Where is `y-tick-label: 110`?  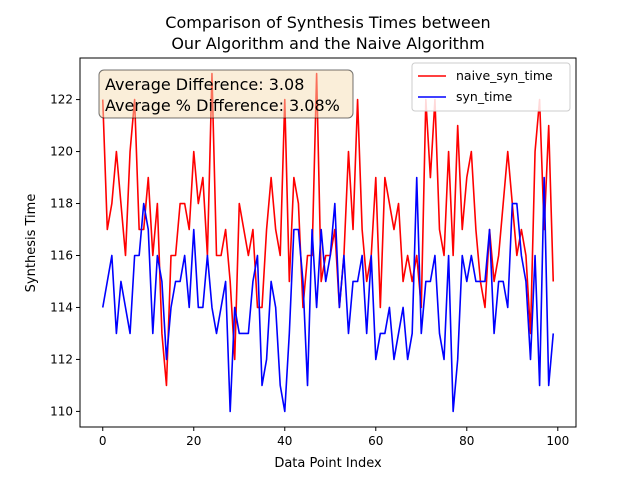
y-tick-label: 110 is located at coordinates (61, 411).